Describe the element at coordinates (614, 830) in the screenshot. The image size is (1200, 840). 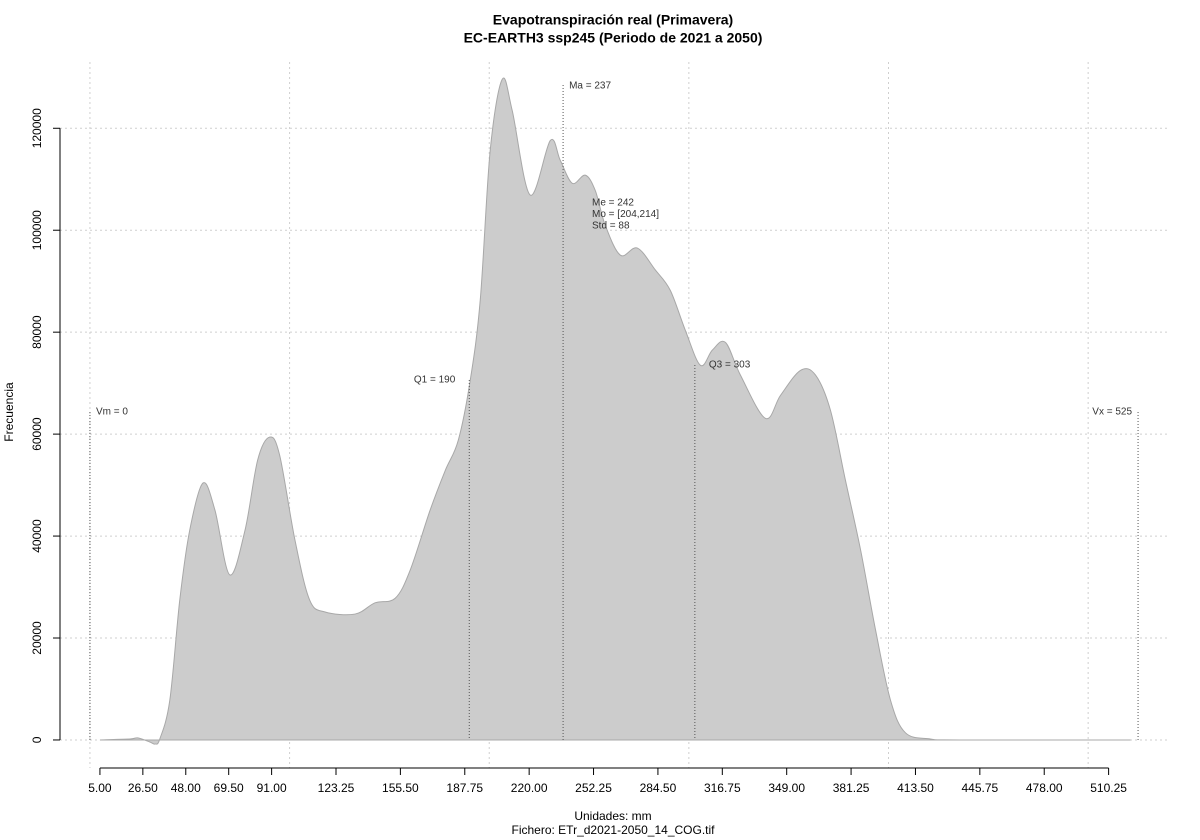
I see `caption: Fichero: ETr_d2021-2050_14_COG.tif` at that location.